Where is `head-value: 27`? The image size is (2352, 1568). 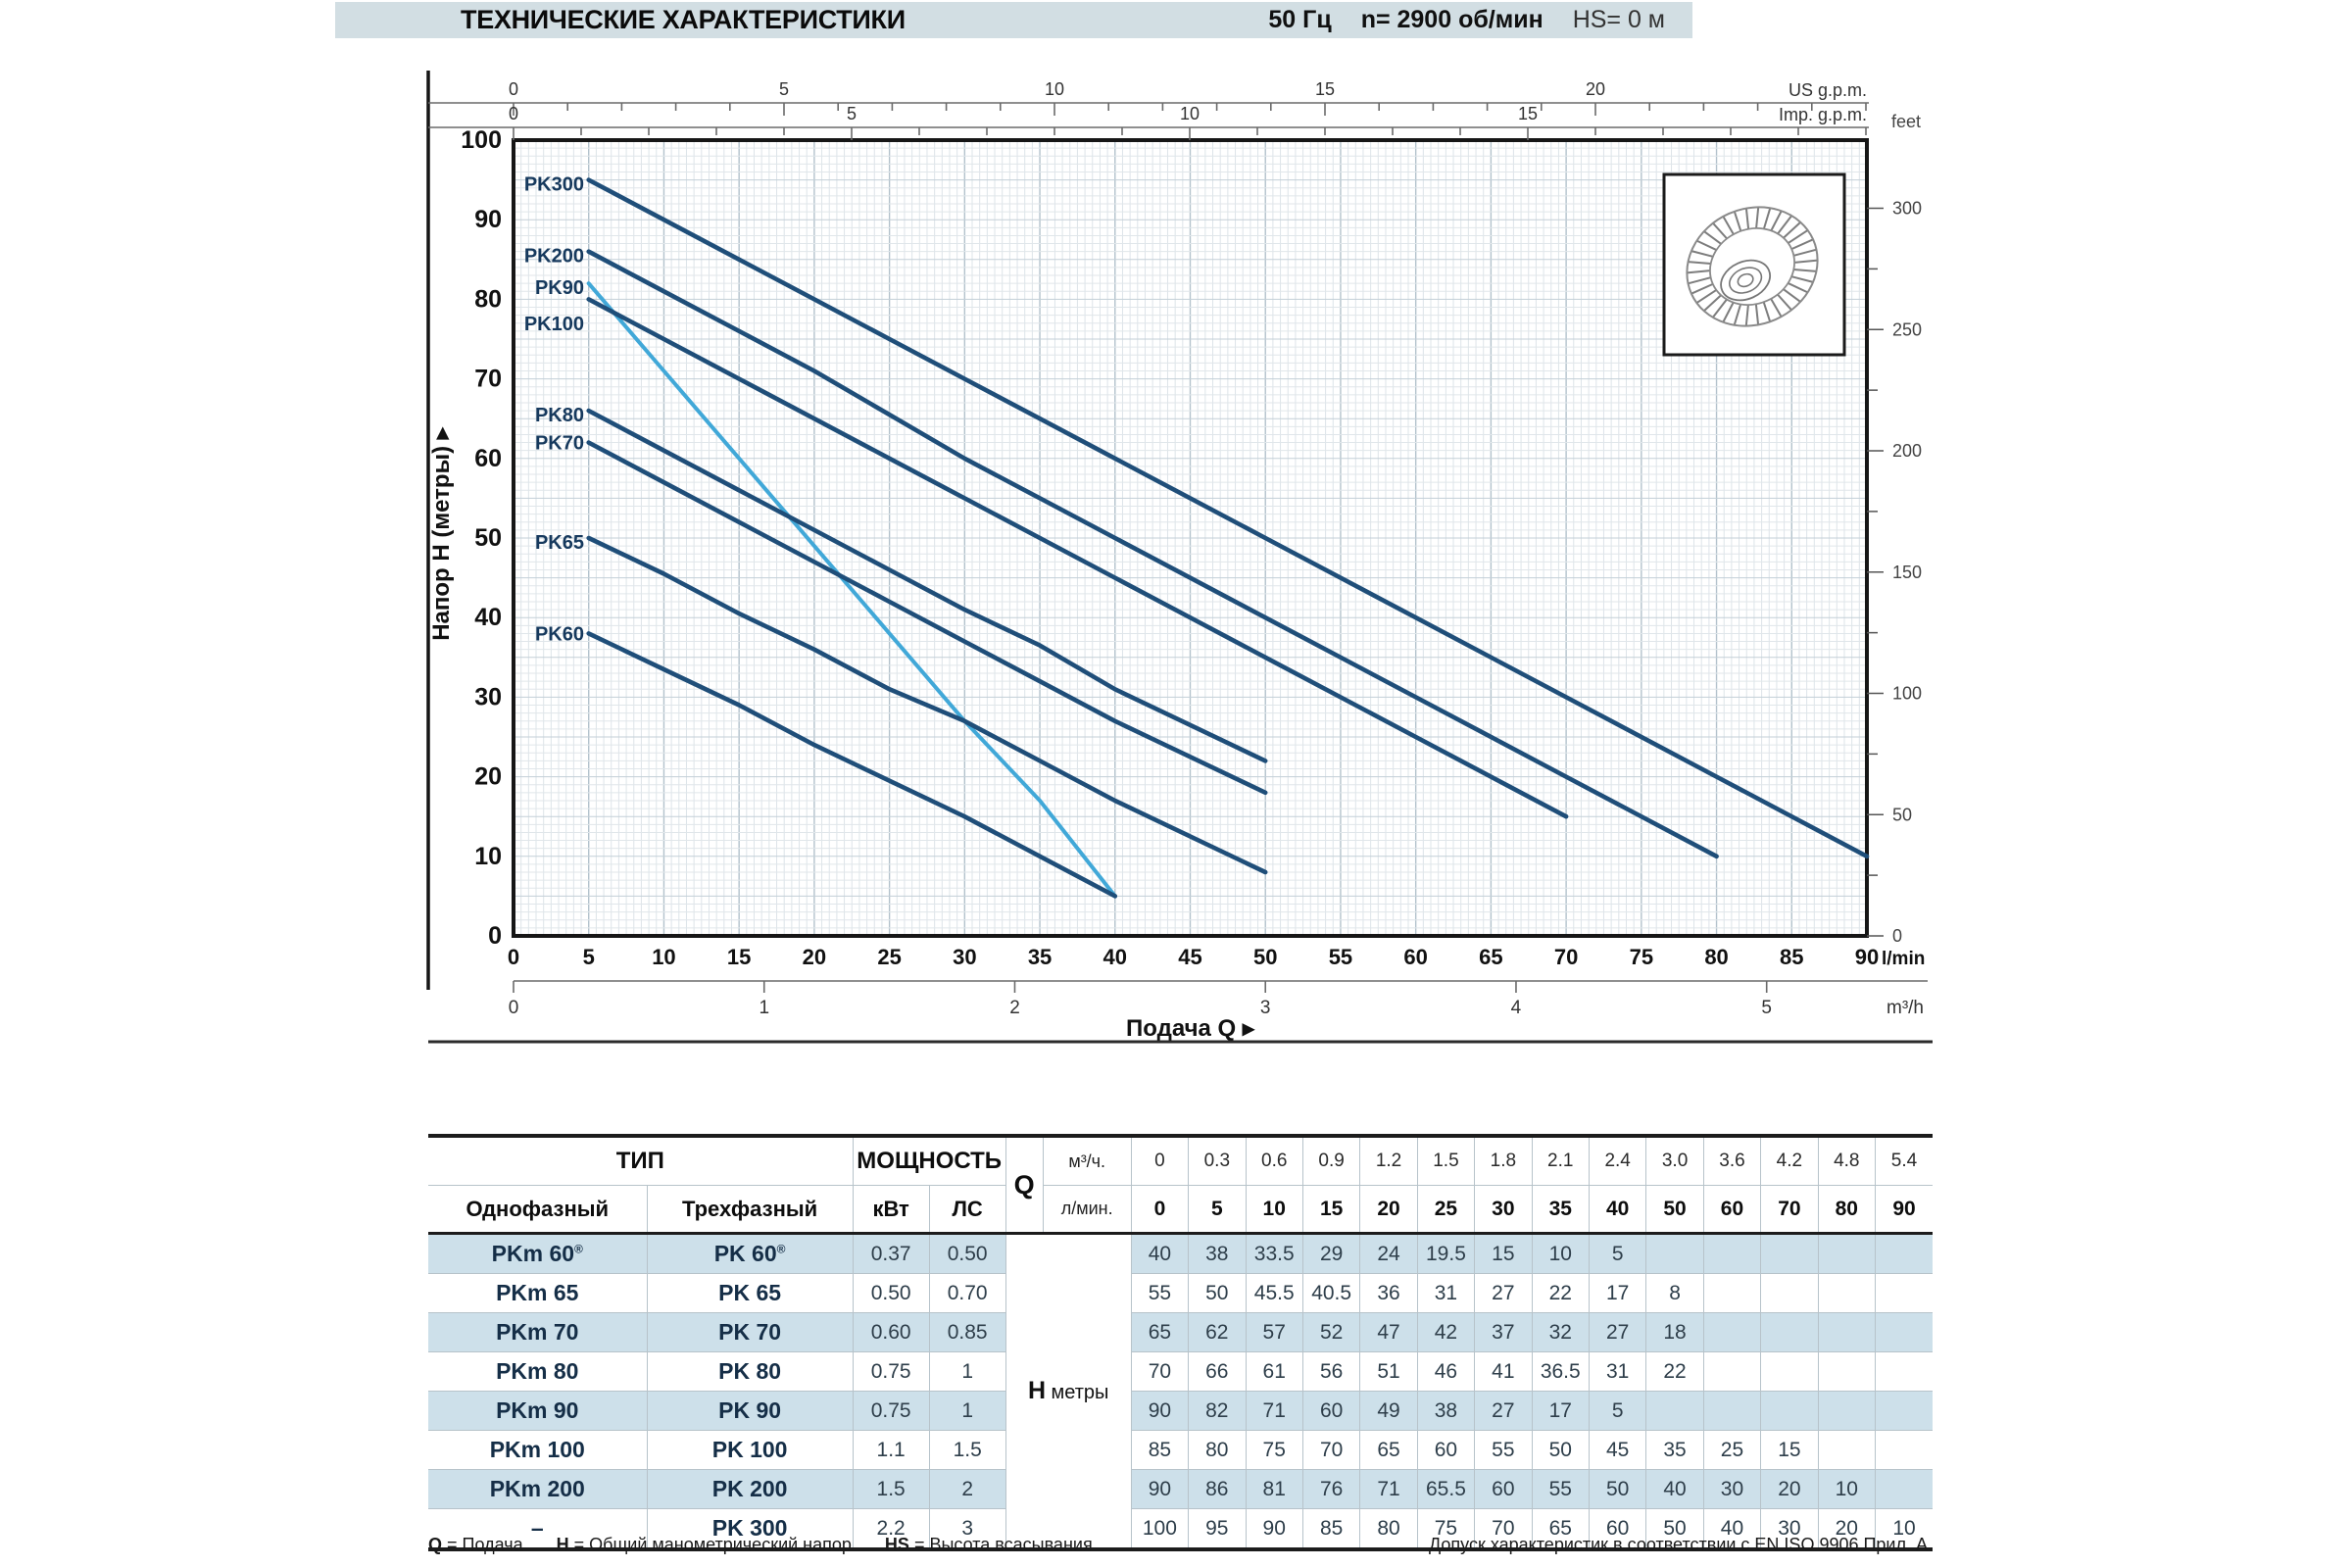 head-value: 27 is located at coordinates (1617, 1332).